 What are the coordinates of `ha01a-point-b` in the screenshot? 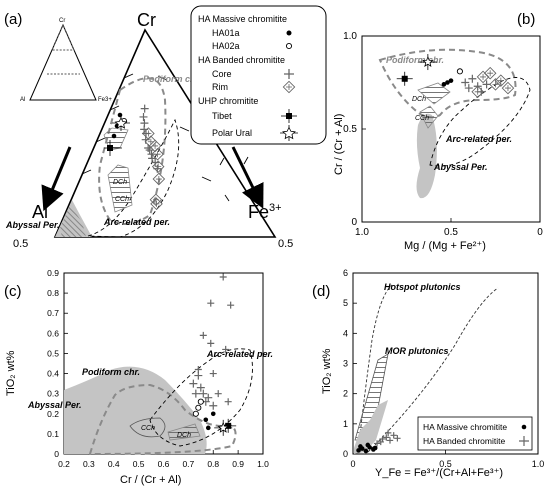 It's located at (444, 84).